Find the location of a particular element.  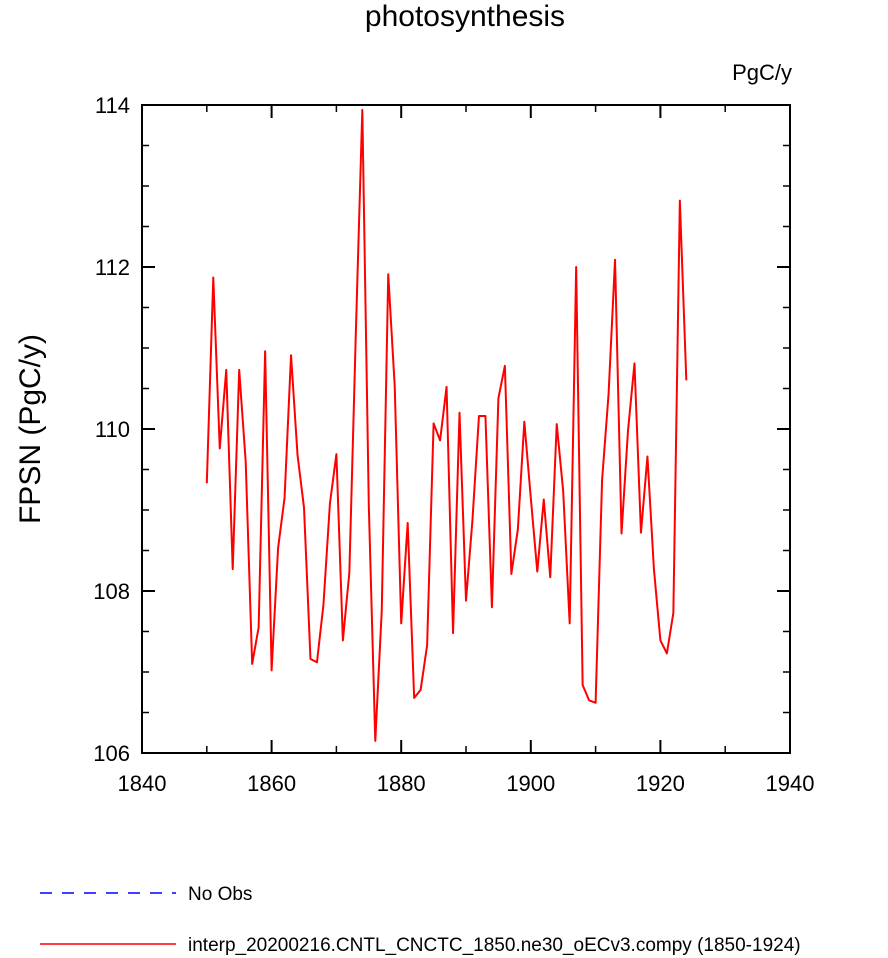

x-tick-label: 1900 is located at coordinates (530, 783).